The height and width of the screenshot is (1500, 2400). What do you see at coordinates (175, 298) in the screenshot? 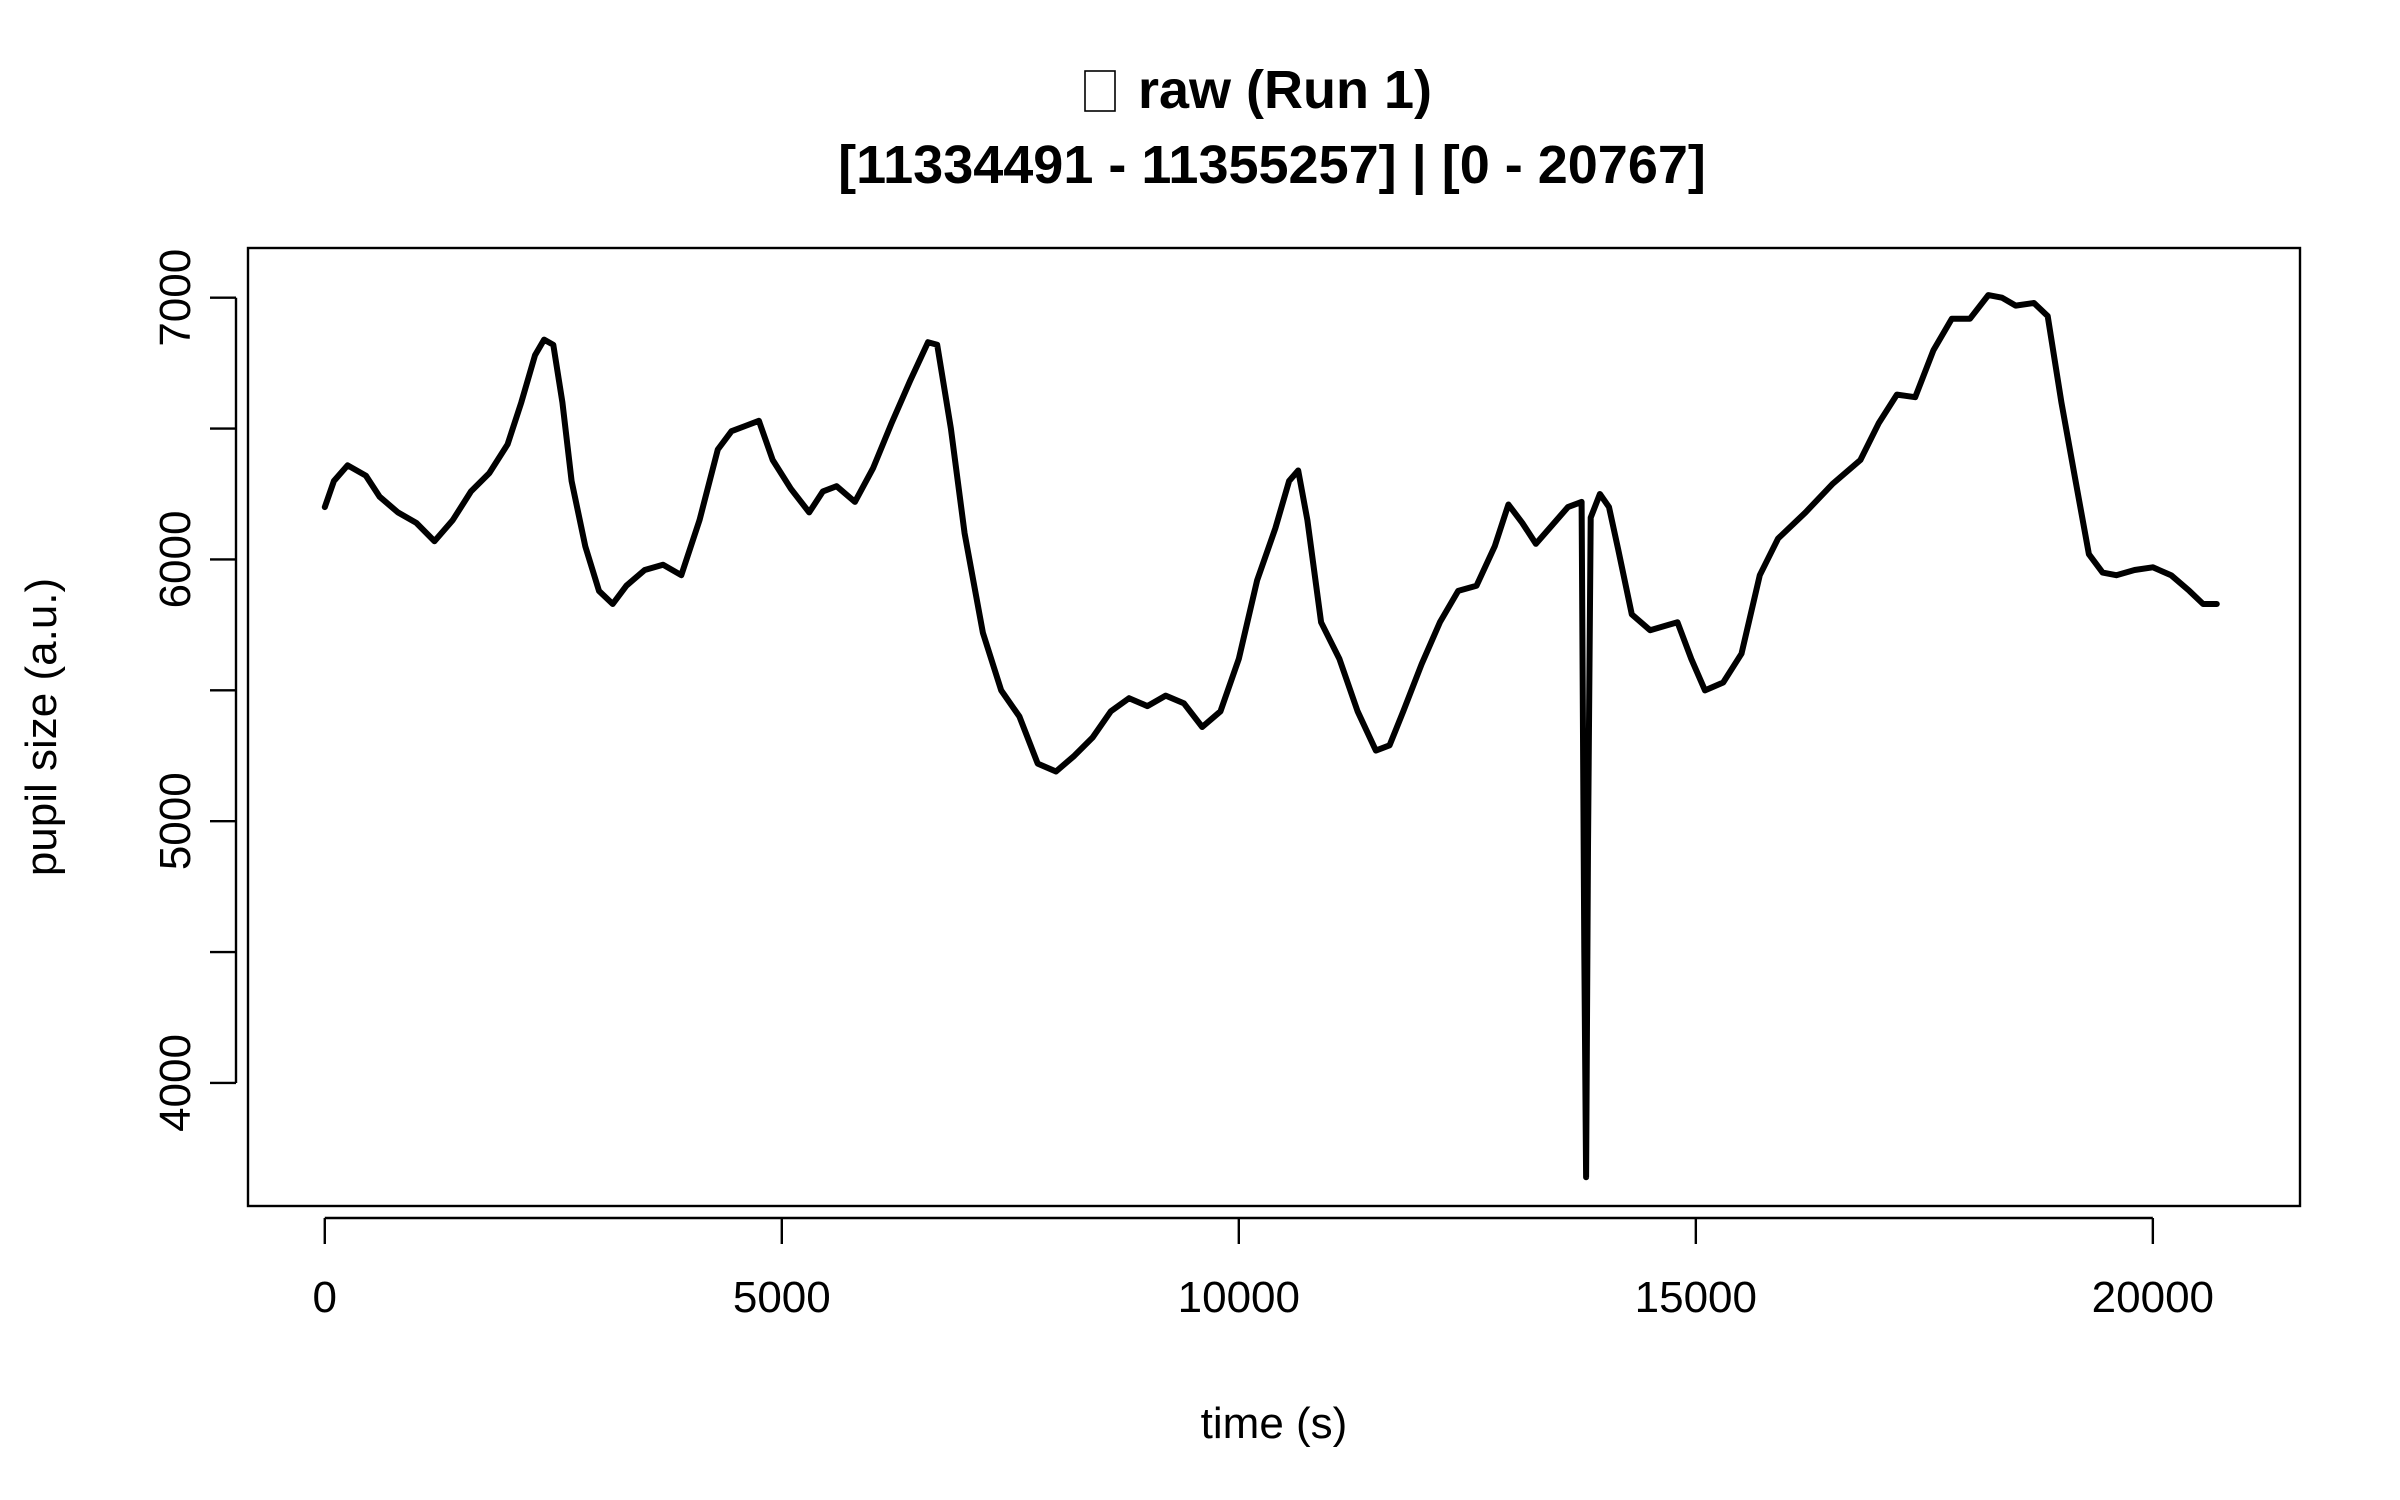
I see `y-tick-label: 7000` at bounding box center [175, 298].